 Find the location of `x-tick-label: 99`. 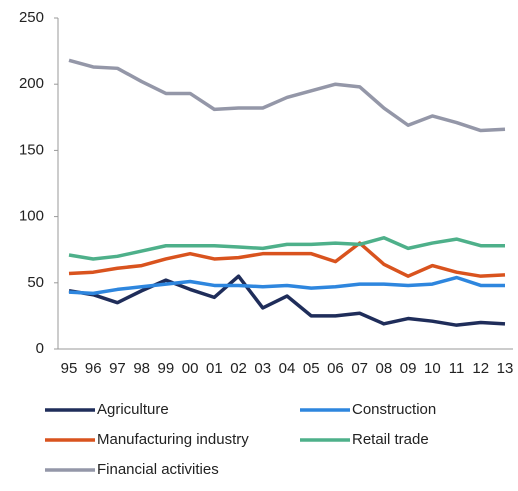

x-tick-label: 99 is located at coordinates (166, 368).